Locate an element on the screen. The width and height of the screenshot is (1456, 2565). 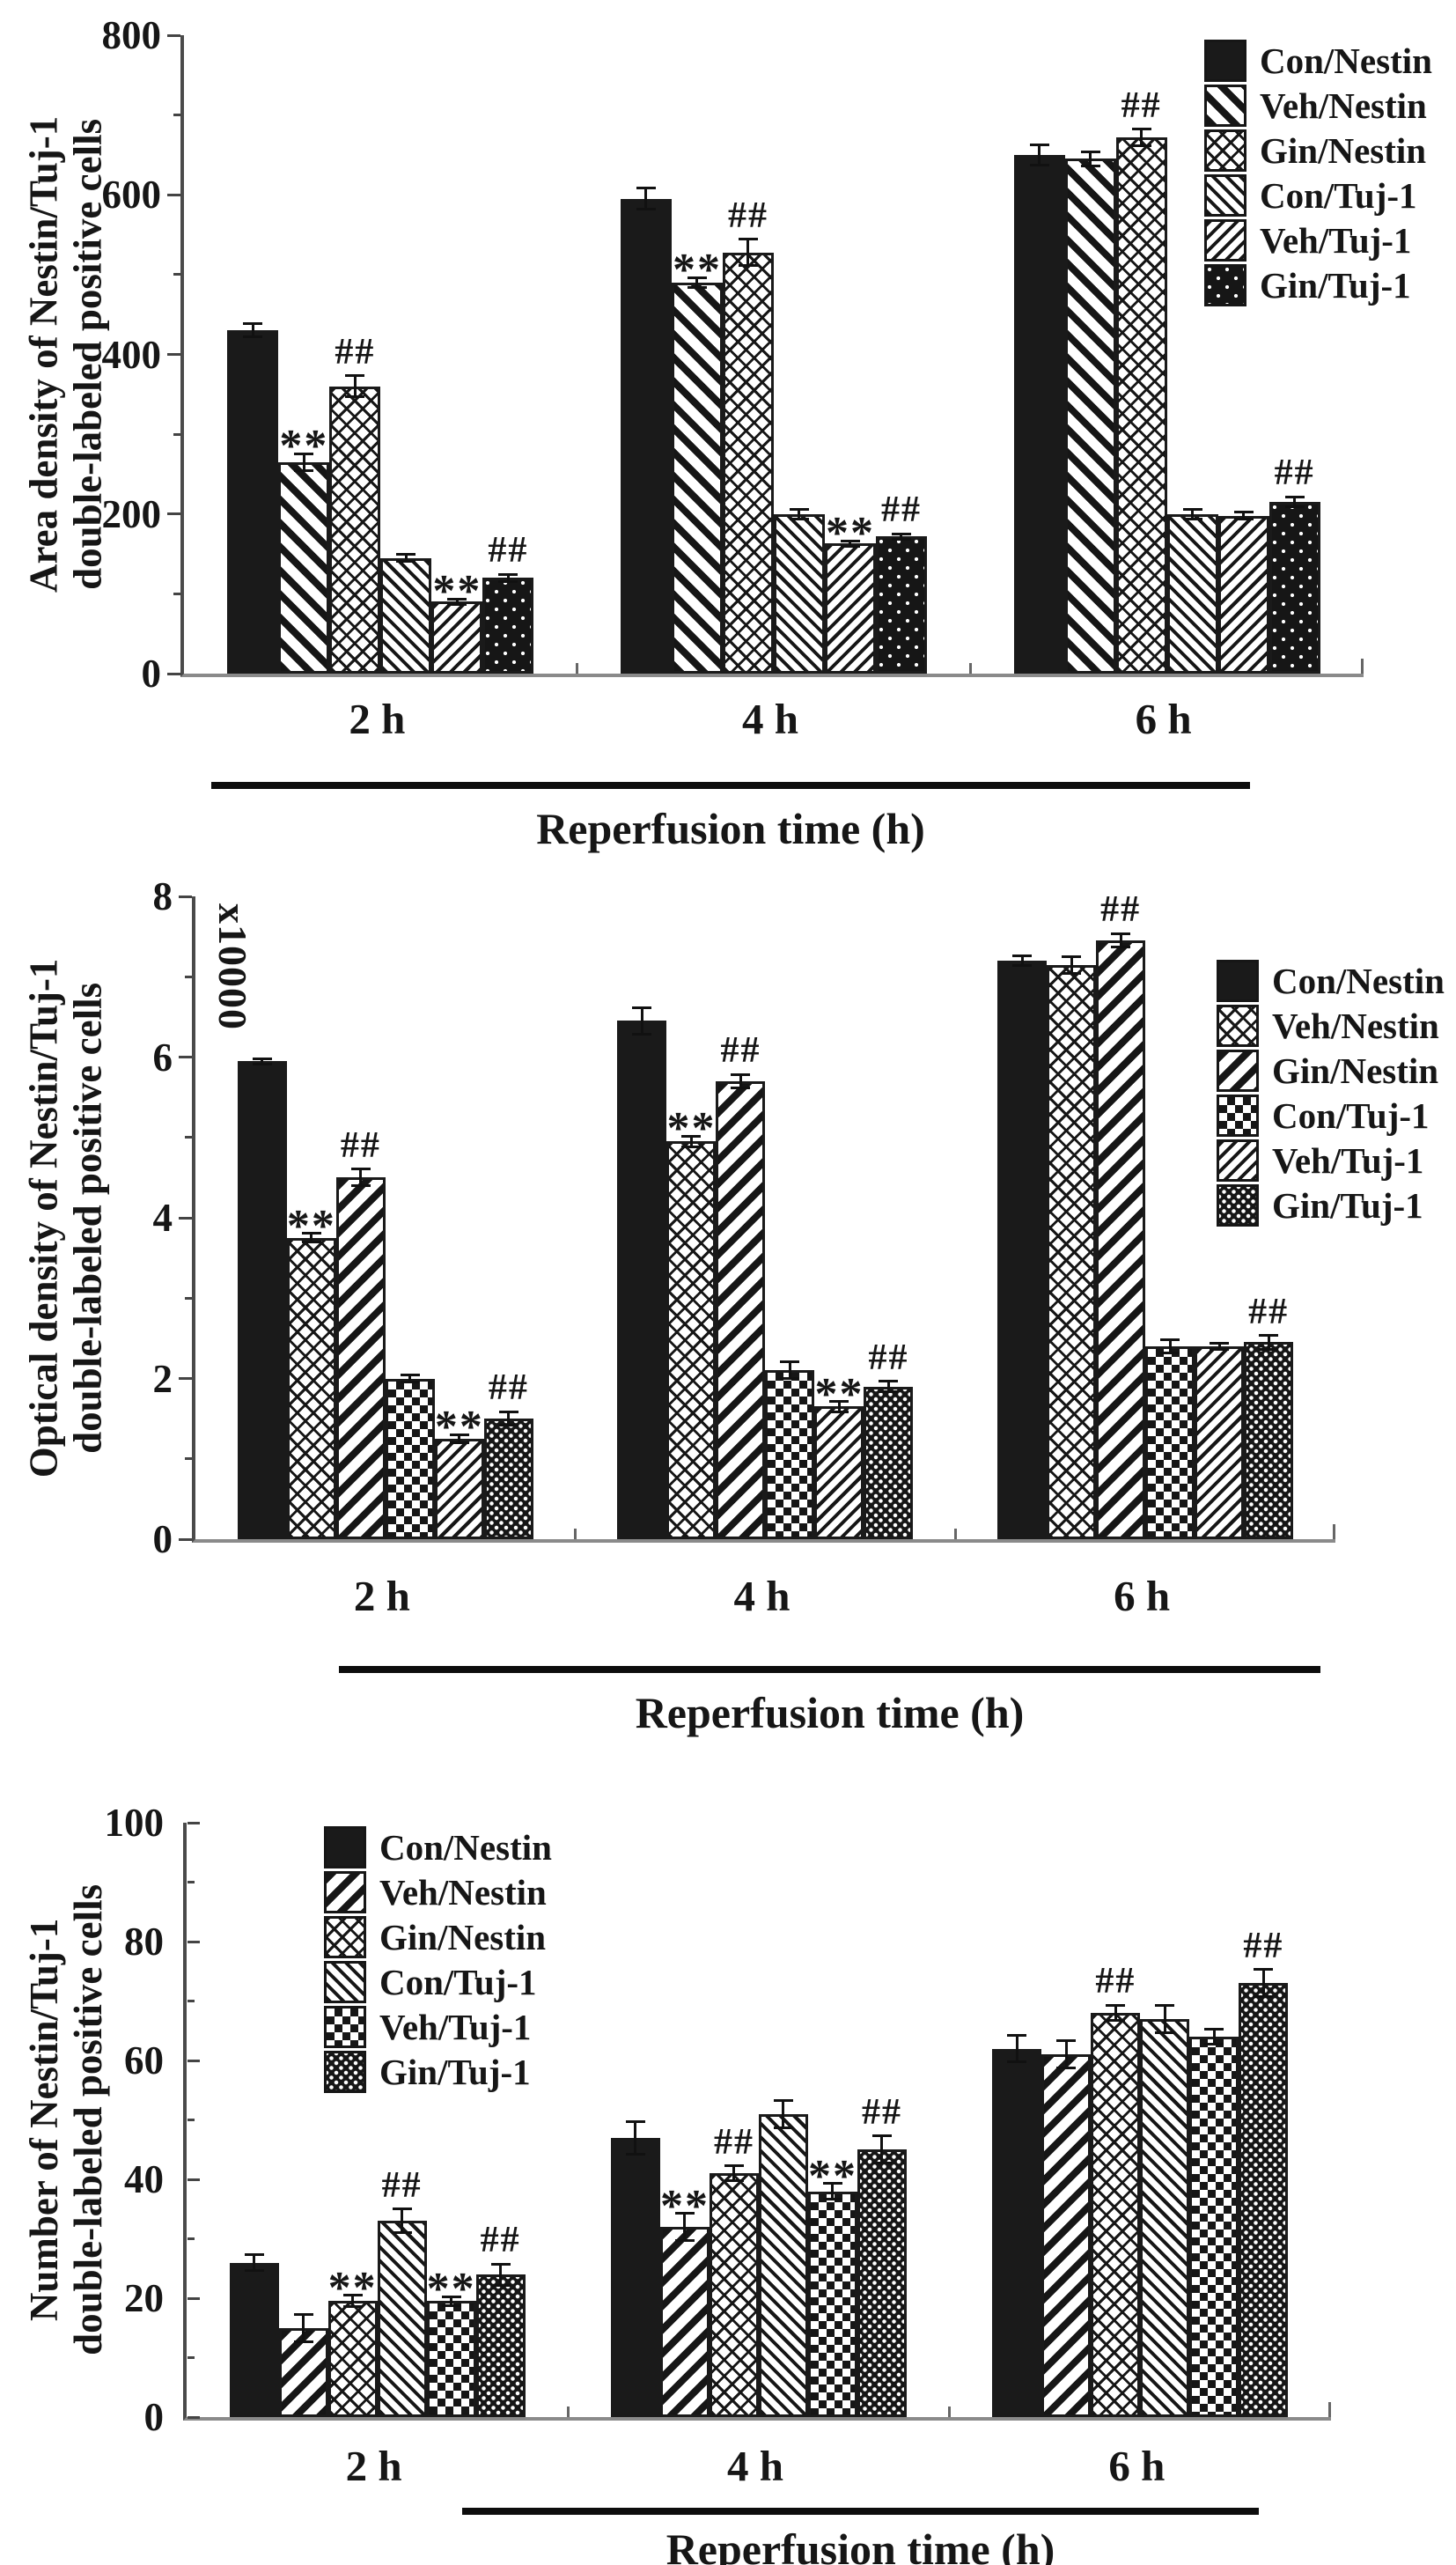
y-tick-label: 60 is located at coordinates (144, 2060).